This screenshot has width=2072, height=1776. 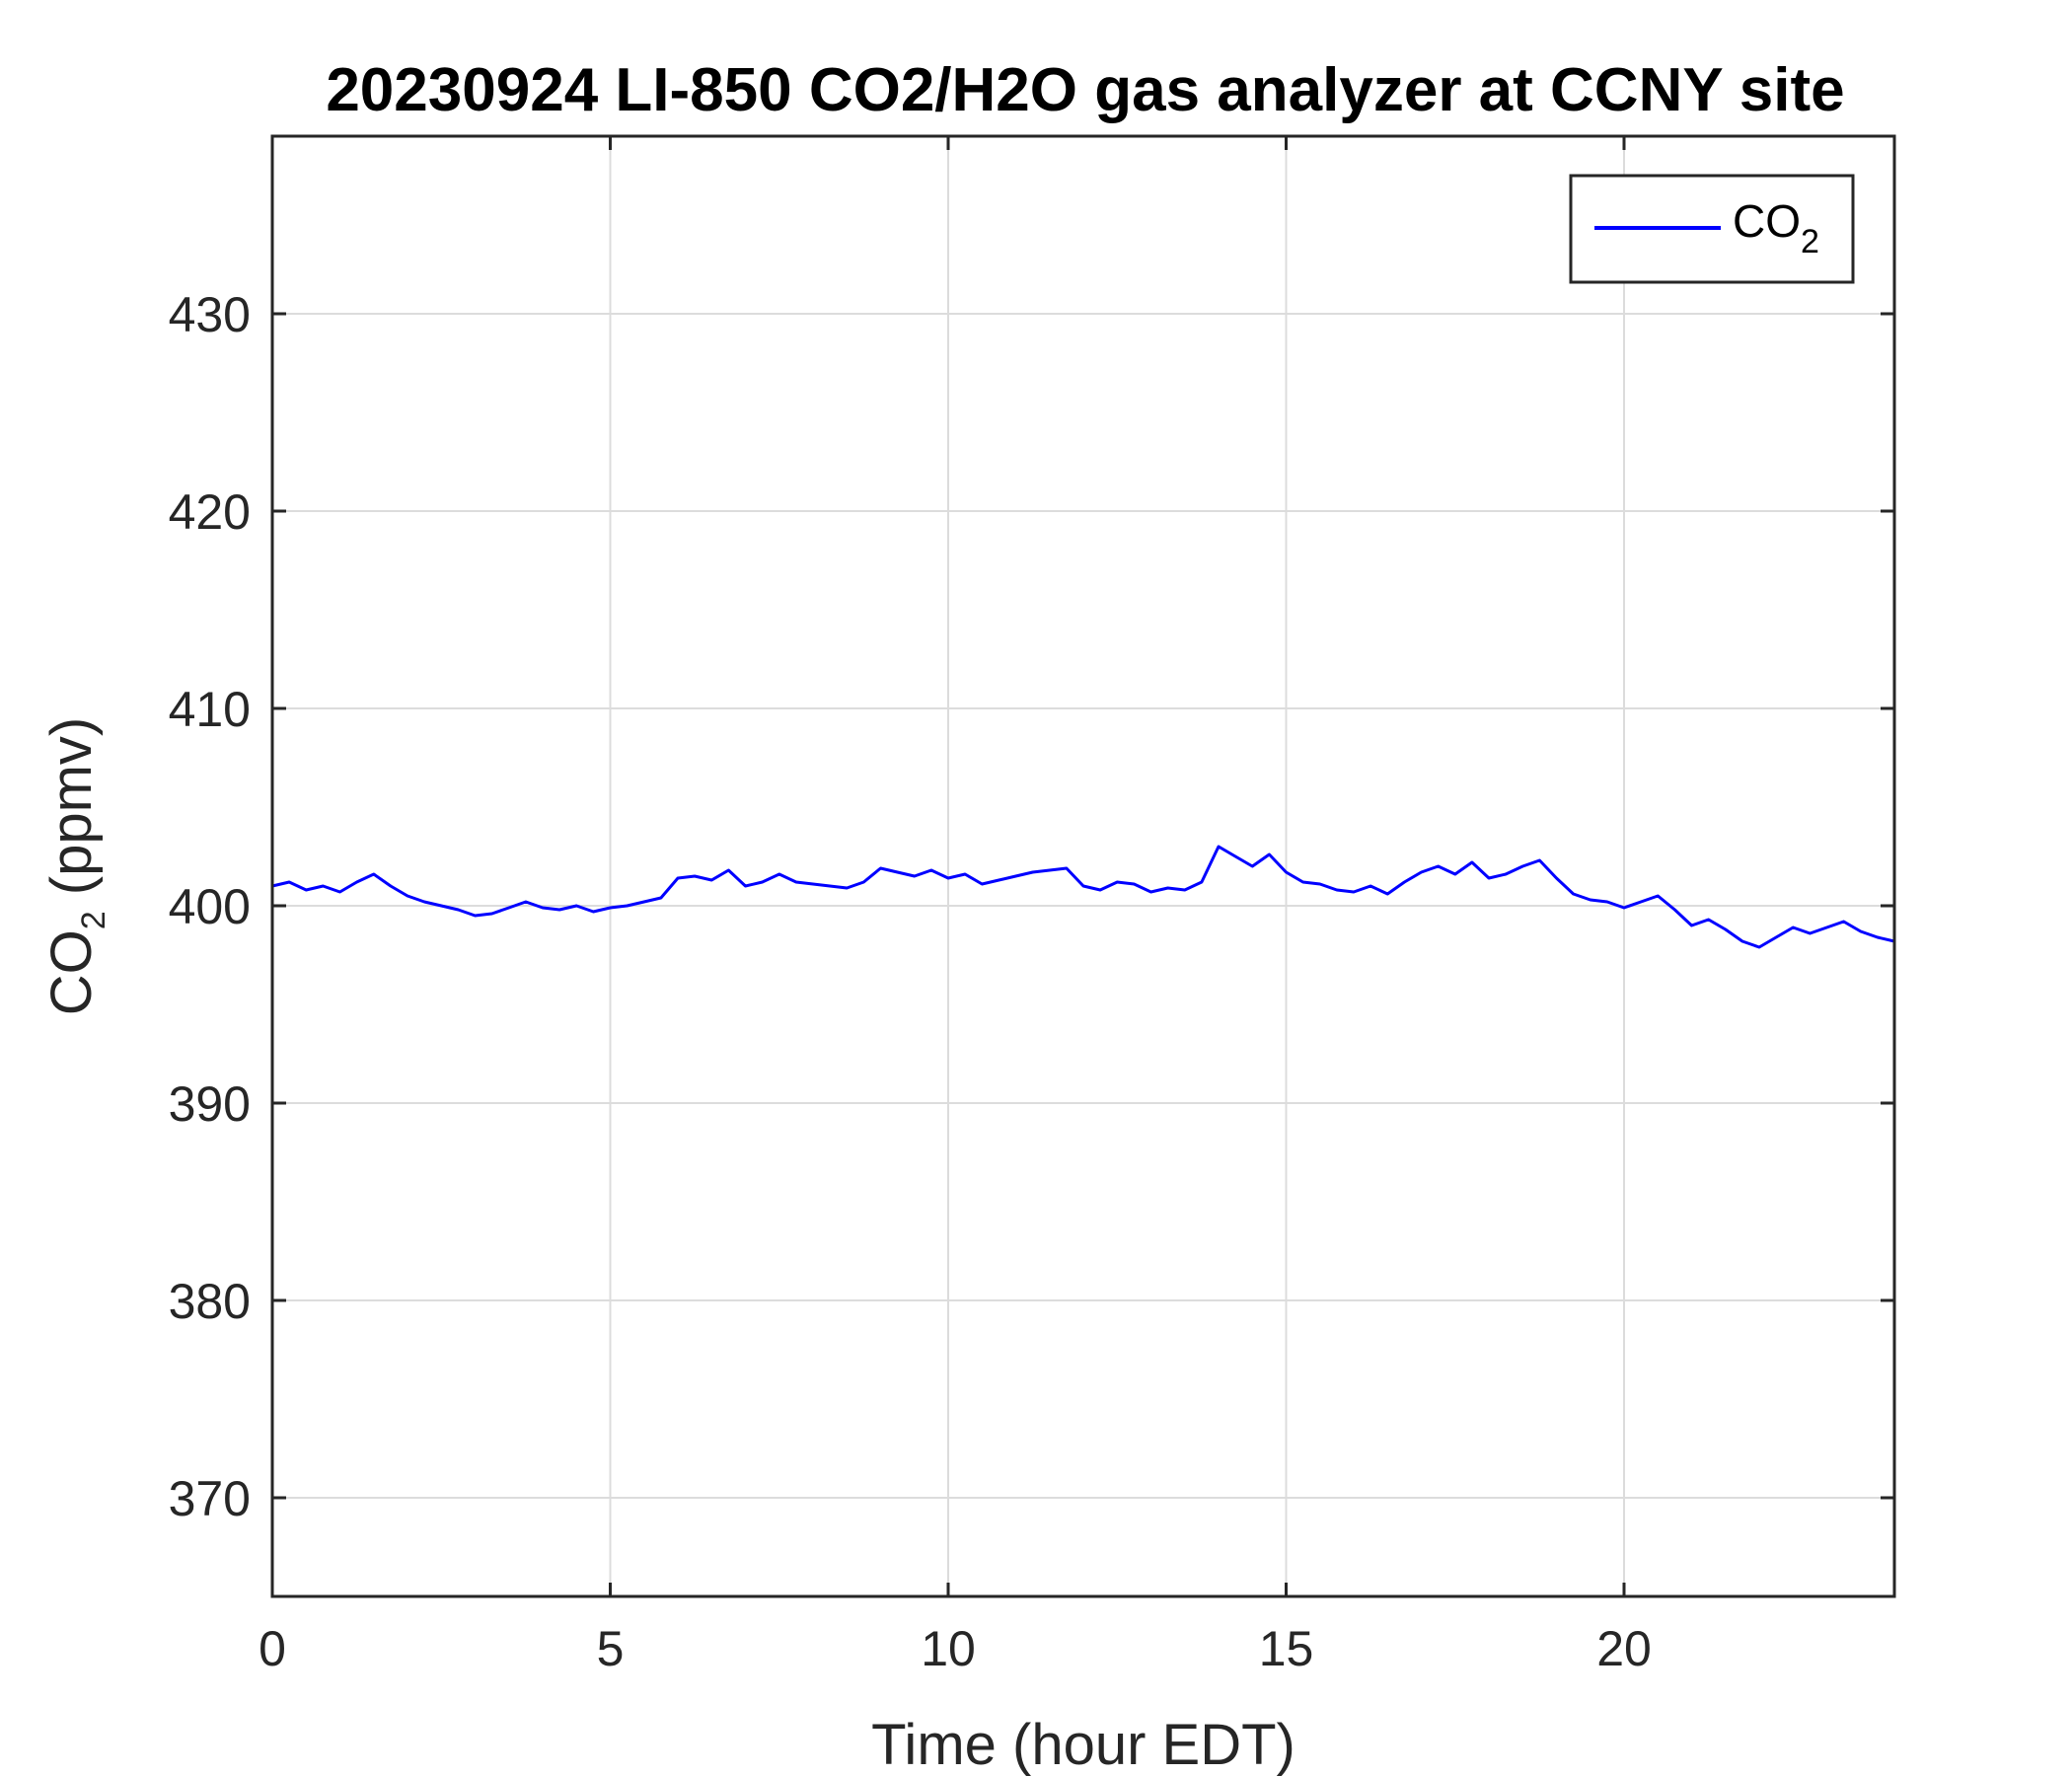 What do you see at coordinates (1712, 229) in the screenshot?
I see `legend: CO2` at bounding box center [1712, 229].